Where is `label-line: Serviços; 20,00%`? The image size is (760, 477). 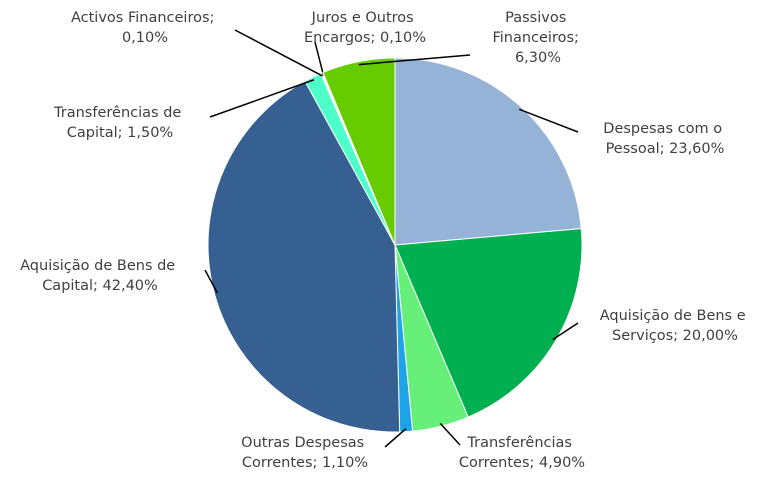 label-line: Serviços; 20,00% is located at coordinates (675, 336).